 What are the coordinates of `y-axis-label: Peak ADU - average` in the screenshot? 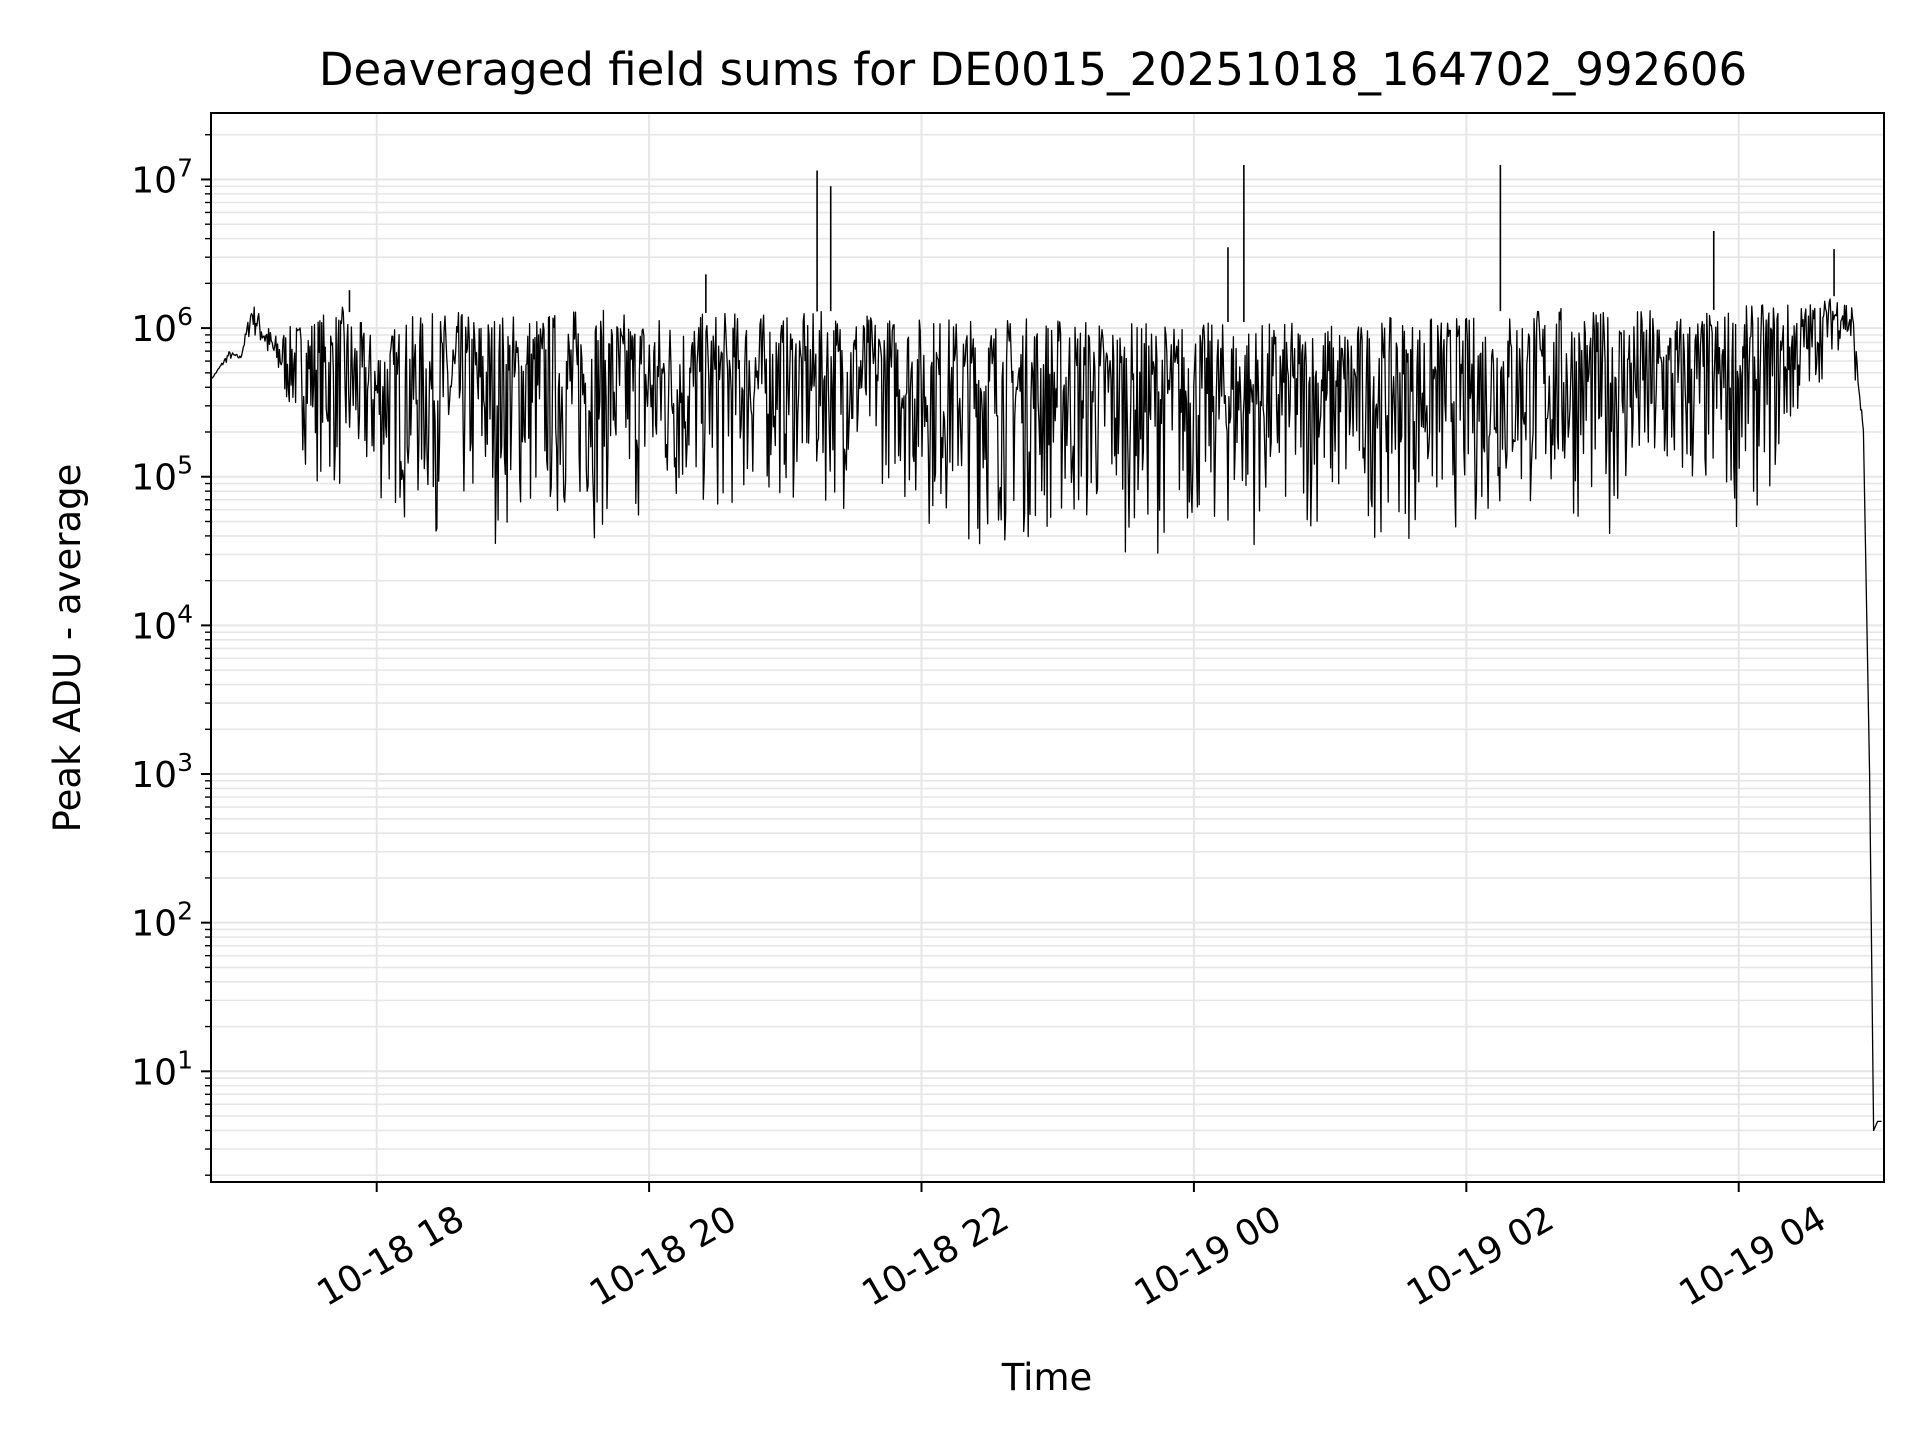 It's located at (67, 648).